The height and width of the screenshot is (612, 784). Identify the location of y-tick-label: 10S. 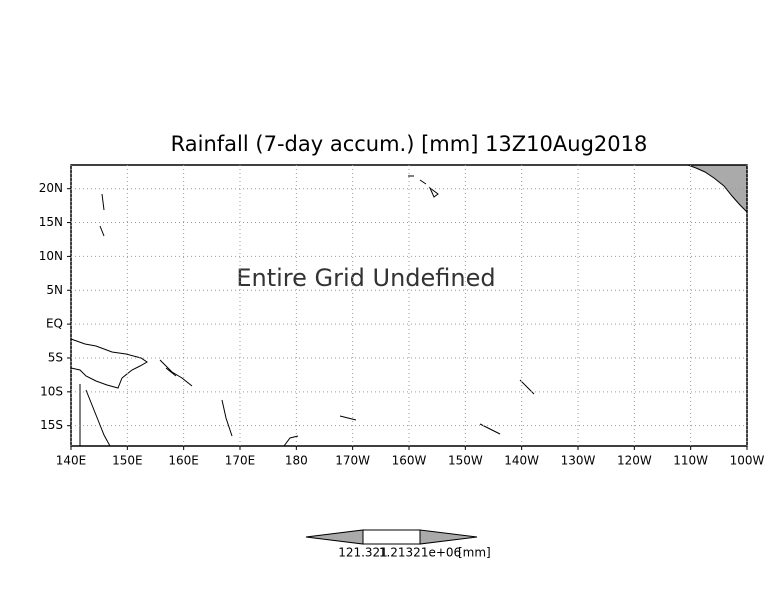
(51, 391).